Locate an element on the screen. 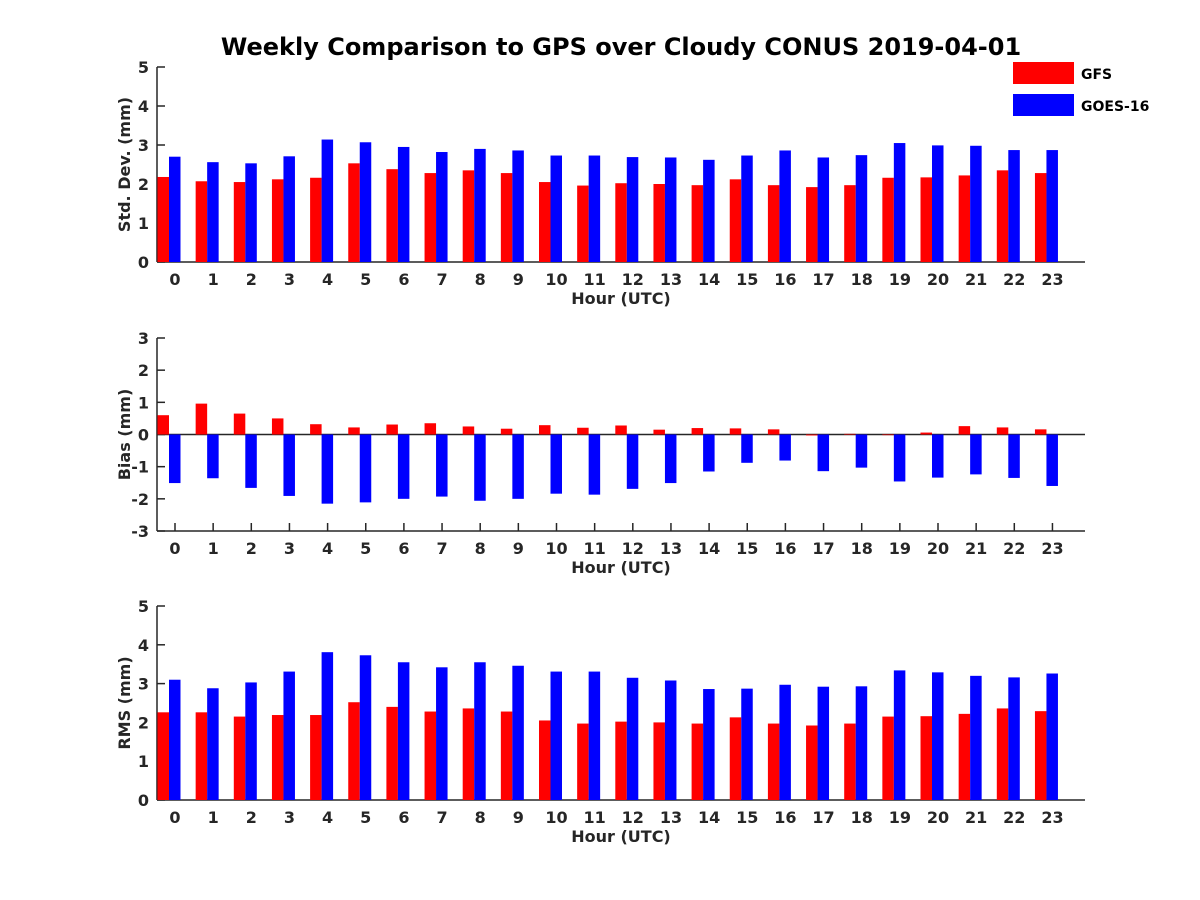  std-dev-ytick-label: 1 is located at coordinates (143, 223).